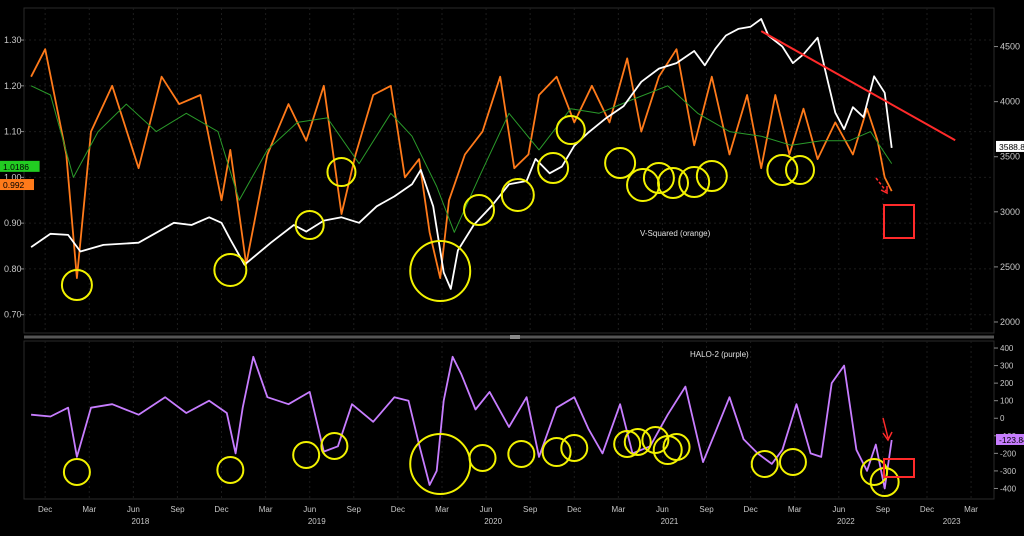 This screenshot has width=1024, height=536. Describe the element at coordinates (1008, 453) in the screenshot. I see `lower-axis-tick-label: -200` at that location.